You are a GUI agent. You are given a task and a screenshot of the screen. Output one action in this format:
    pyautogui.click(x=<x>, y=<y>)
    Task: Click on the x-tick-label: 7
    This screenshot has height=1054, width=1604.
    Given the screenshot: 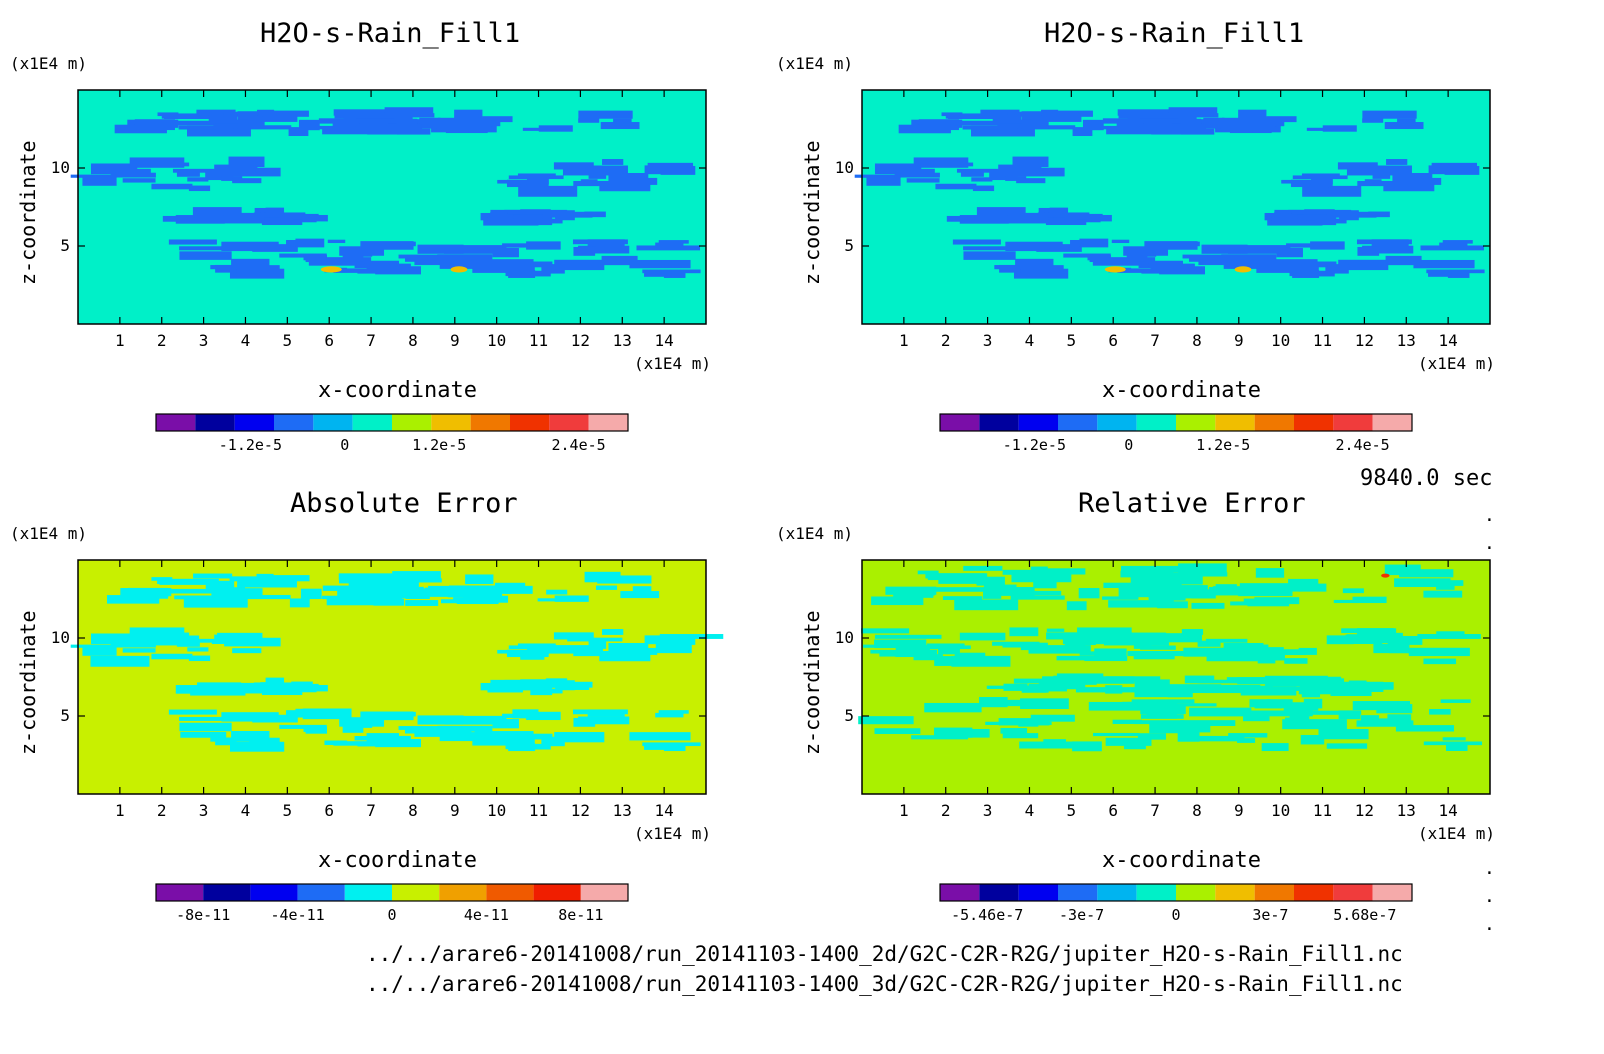 What is the action you would take?
    pyautogui.click(x=1155, y=810)
    